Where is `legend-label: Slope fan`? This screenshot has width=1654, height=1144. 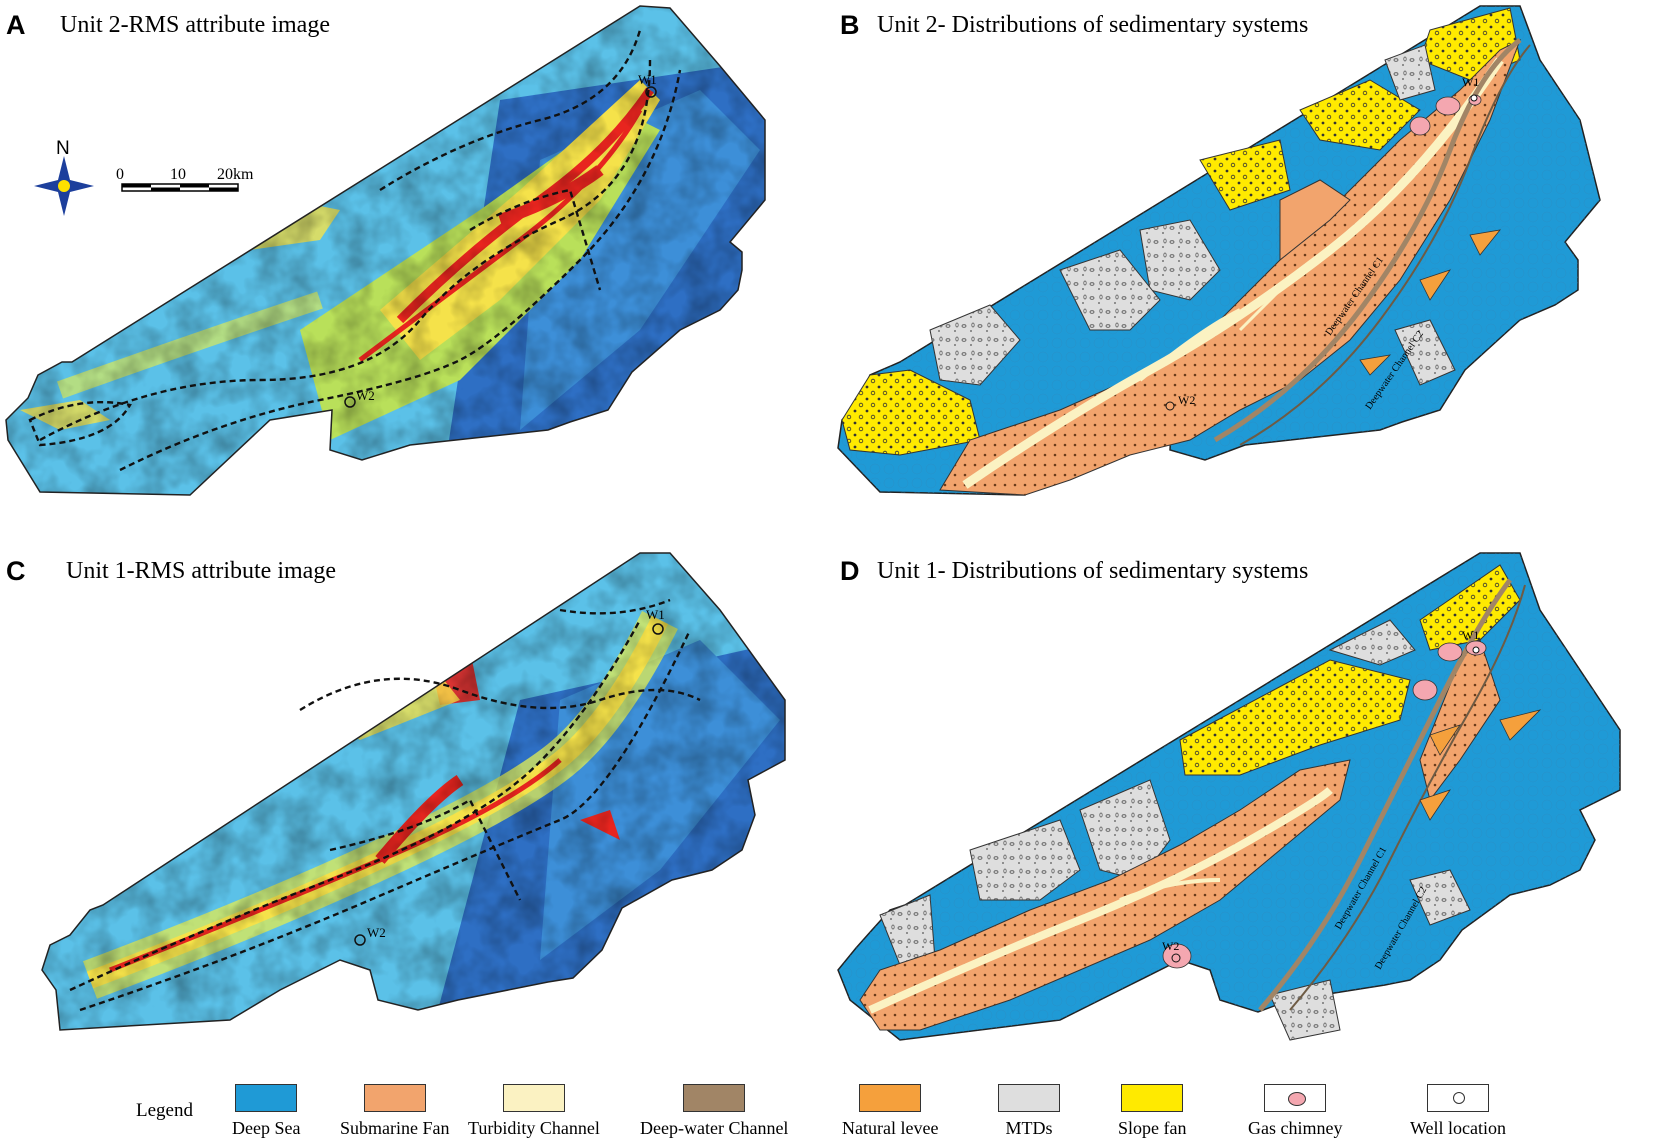 legend-label: Slope fan is located at coordinates (1152, 1128).